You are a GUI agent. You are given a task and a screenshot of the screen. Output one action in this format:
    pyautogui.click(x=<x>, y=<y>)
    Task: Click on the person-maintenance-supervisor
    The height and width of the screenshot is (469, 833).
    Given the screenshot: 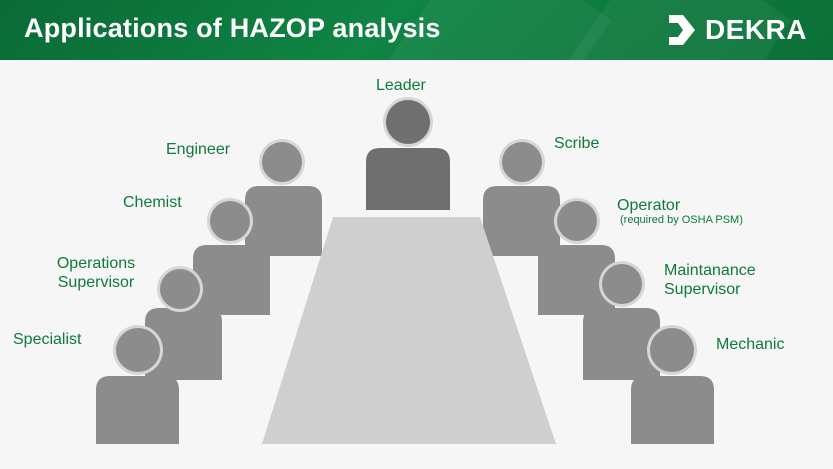 What is the action you would take?
    pyautogui.click(x=621, y=320)
    